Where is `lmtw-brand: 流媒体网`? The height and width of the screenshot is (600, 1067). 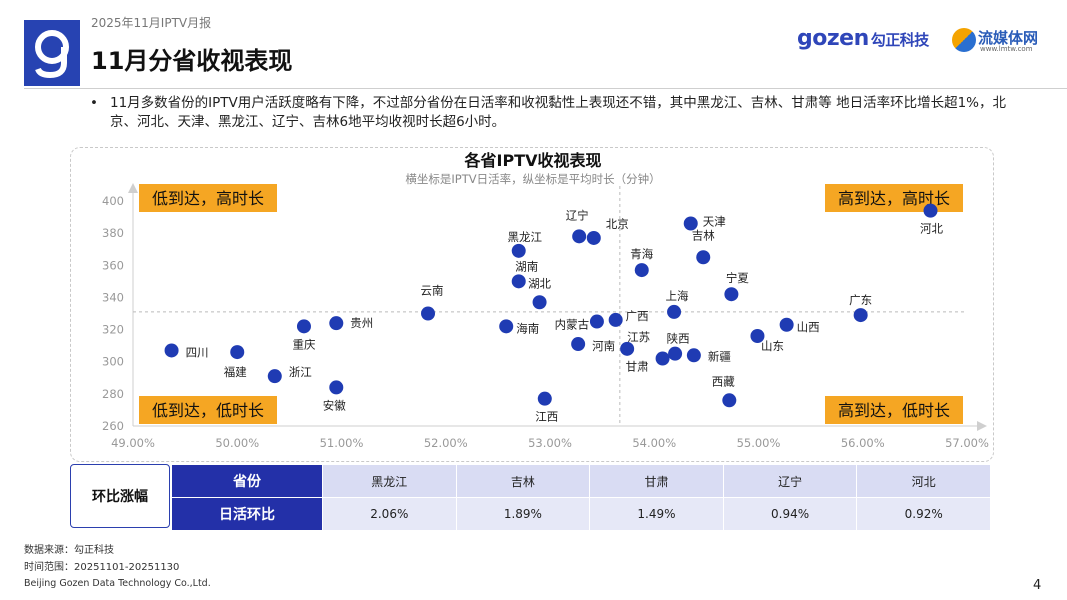
lmtw-brand: 流媒体网 is located at coordinates (1008, 38).